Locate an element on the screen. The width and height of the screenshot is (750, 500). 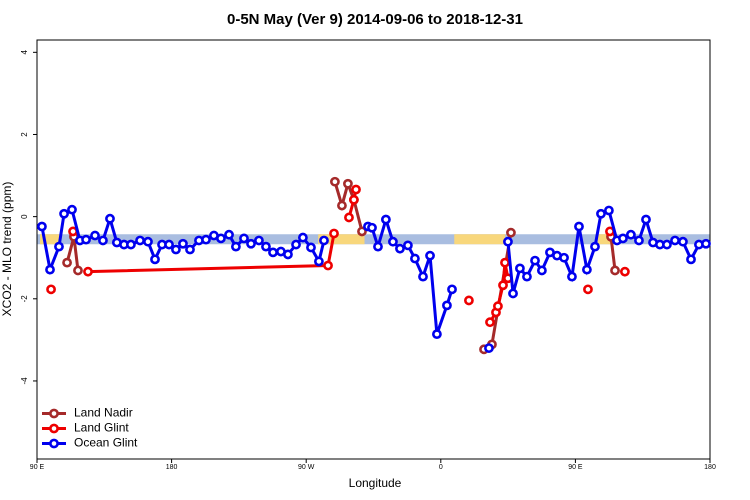
y-tick-label: -4 is located at coordinates (24, 381).